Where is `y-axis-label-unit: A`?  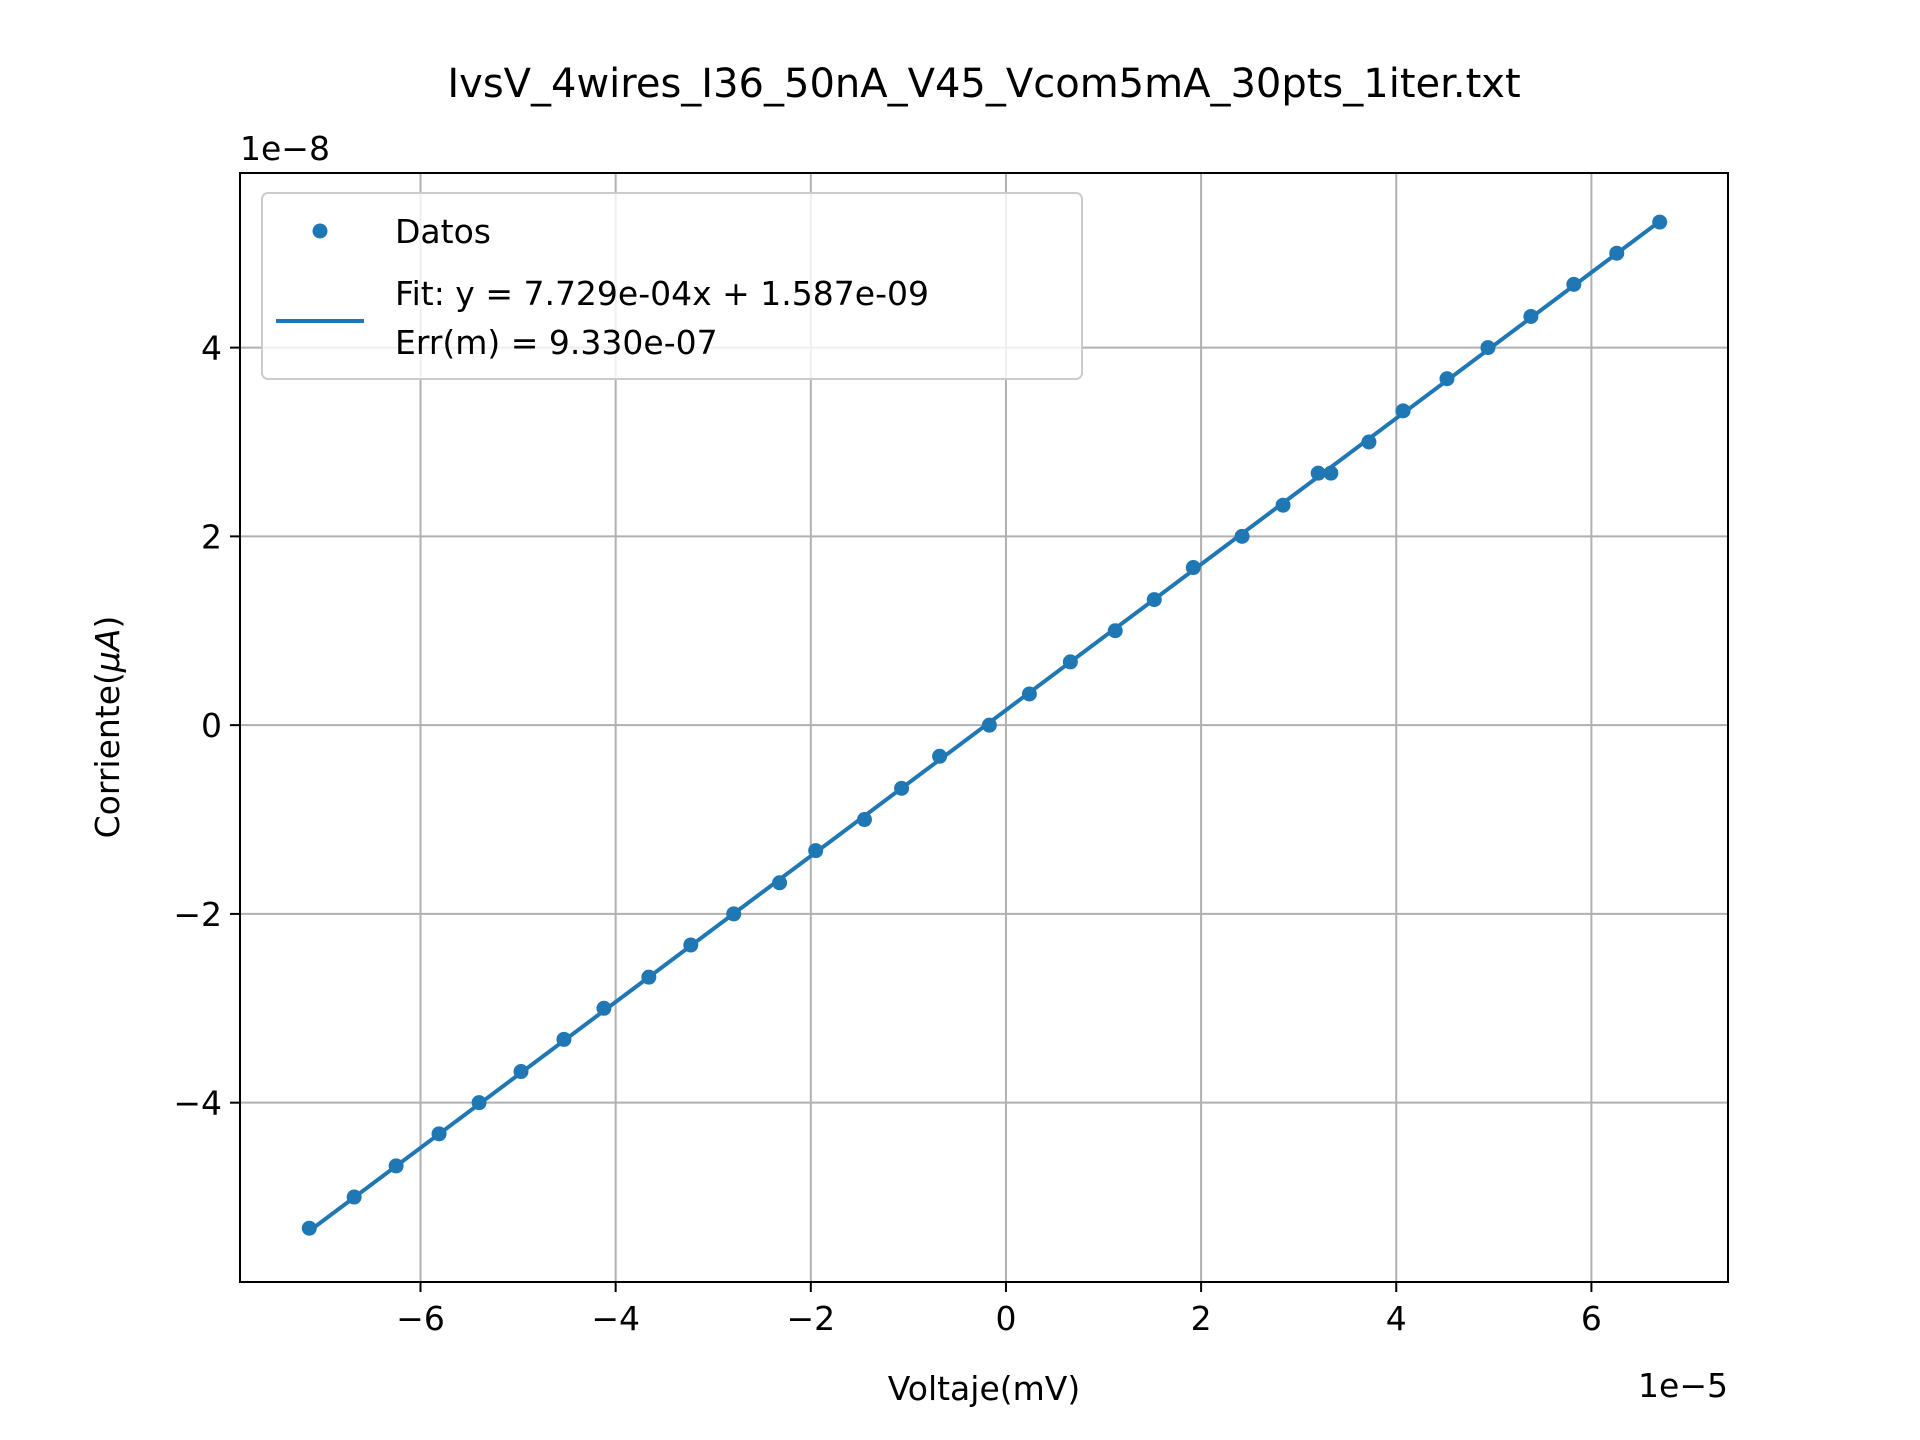 y-axis-label-unit: A is located at coordinates (107, 641).